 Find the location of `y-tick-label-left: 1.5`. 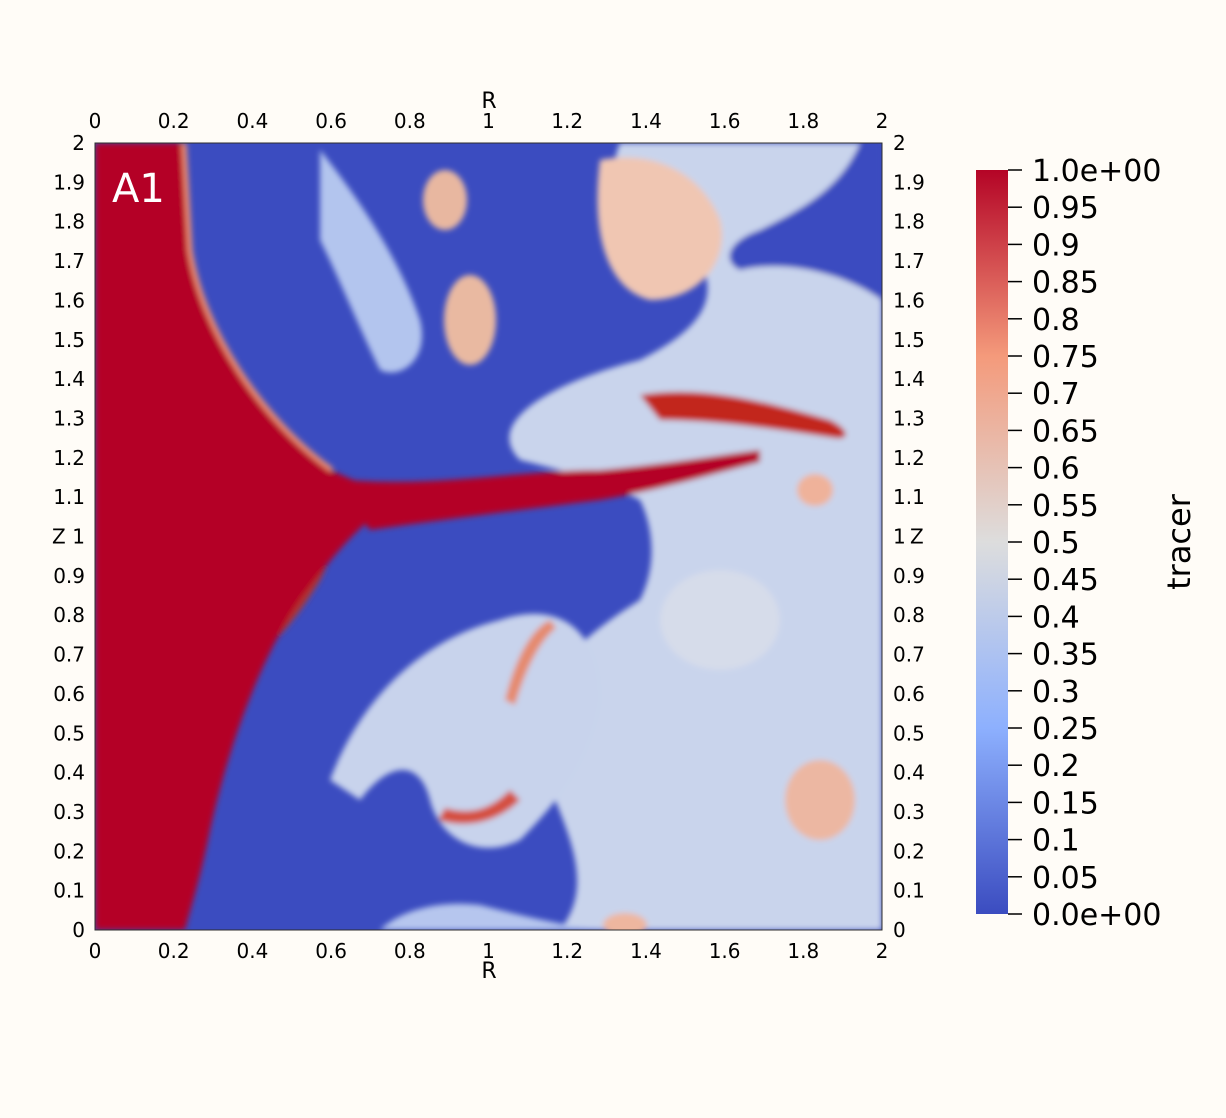

y-tick-label-left: 1.5 is located at coordinates (69, 340).